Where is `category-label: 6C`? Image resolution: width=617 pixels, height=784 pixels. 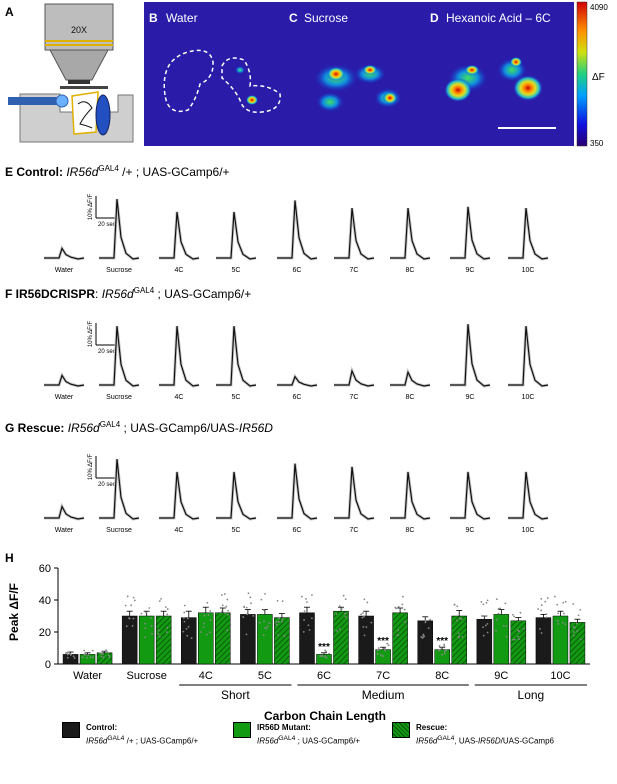 category-label: 6C is located at coordinates (324, 676).